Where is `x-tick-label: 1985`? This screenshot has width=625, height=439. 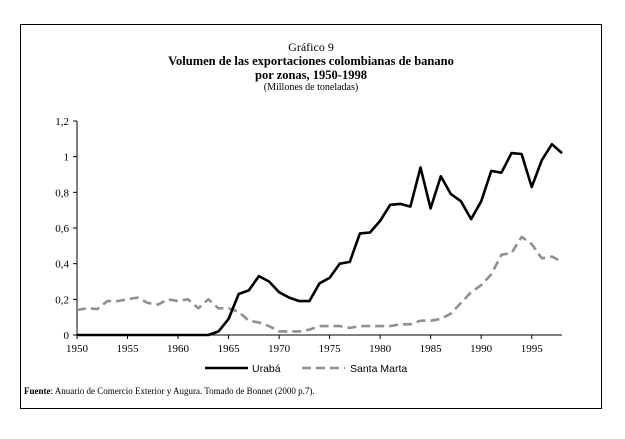 x-tick-label: 1985 is located at coordinates (431, 349).